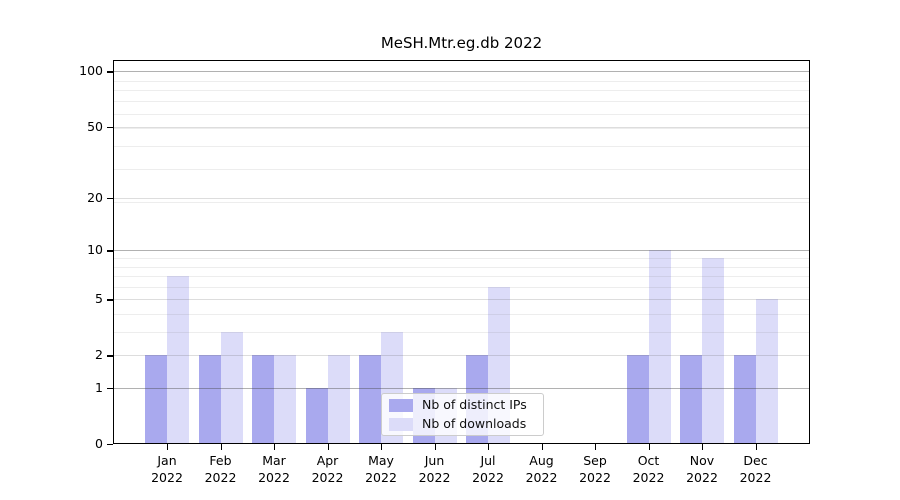 This screenshot has height=500, width=900. I want to click on month-label: Oct, so click(648, 460).